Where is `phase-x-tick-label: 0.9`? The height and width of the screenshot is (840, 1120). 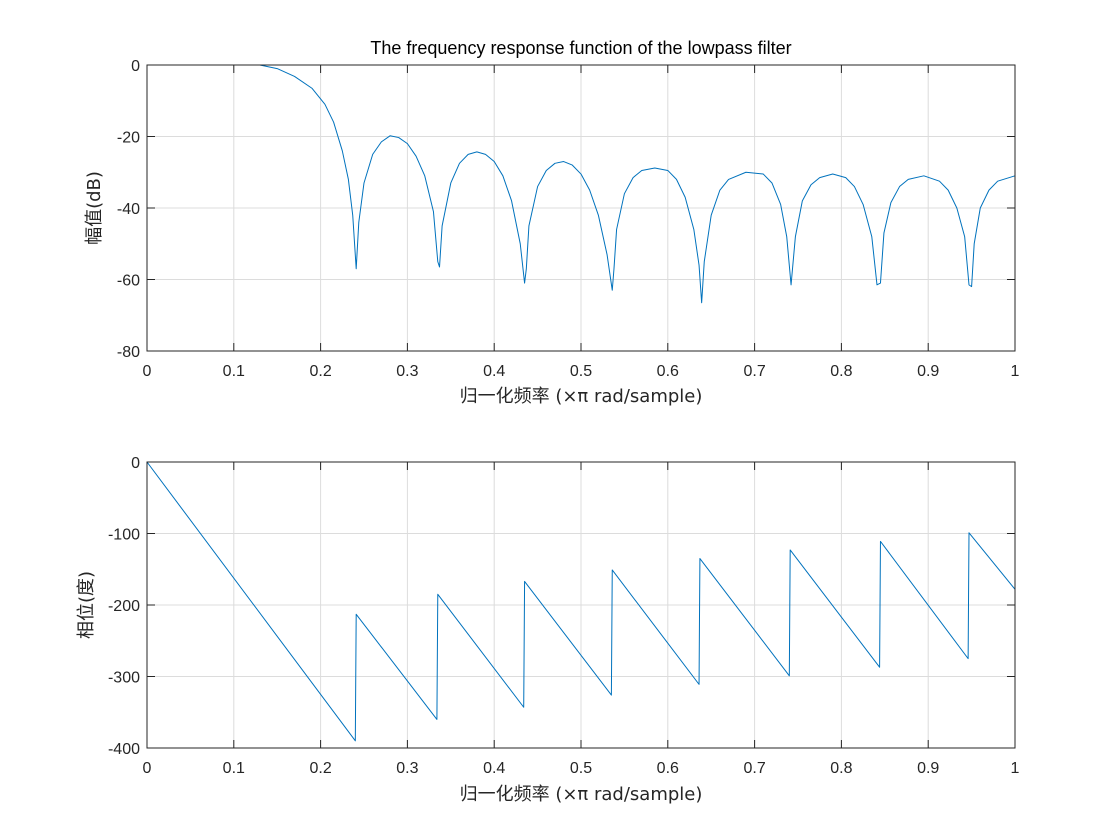
phase-x-tick-label: 0.9 is located at coordinates (928, 768).